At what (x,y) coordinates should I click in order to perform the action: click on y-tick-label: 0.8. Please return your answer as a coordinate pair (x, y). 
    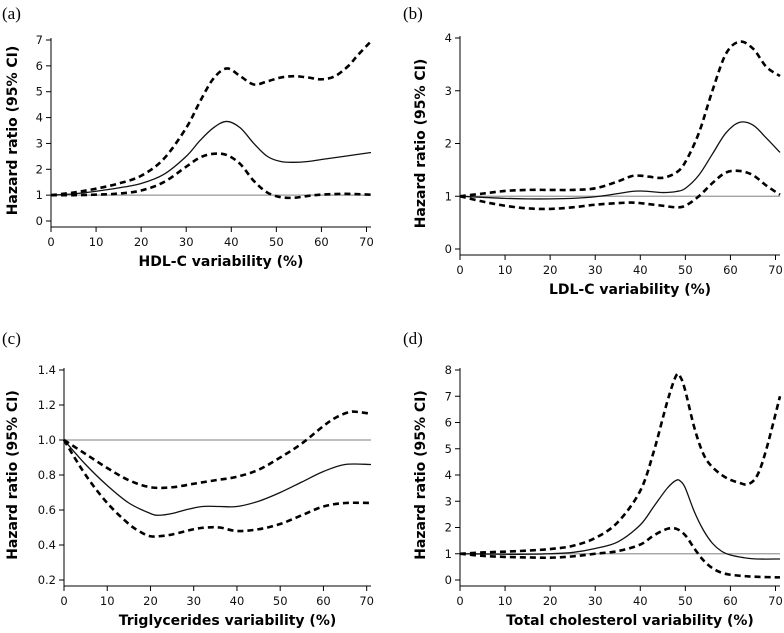
    Looking at the image, I should click on (47, 475).